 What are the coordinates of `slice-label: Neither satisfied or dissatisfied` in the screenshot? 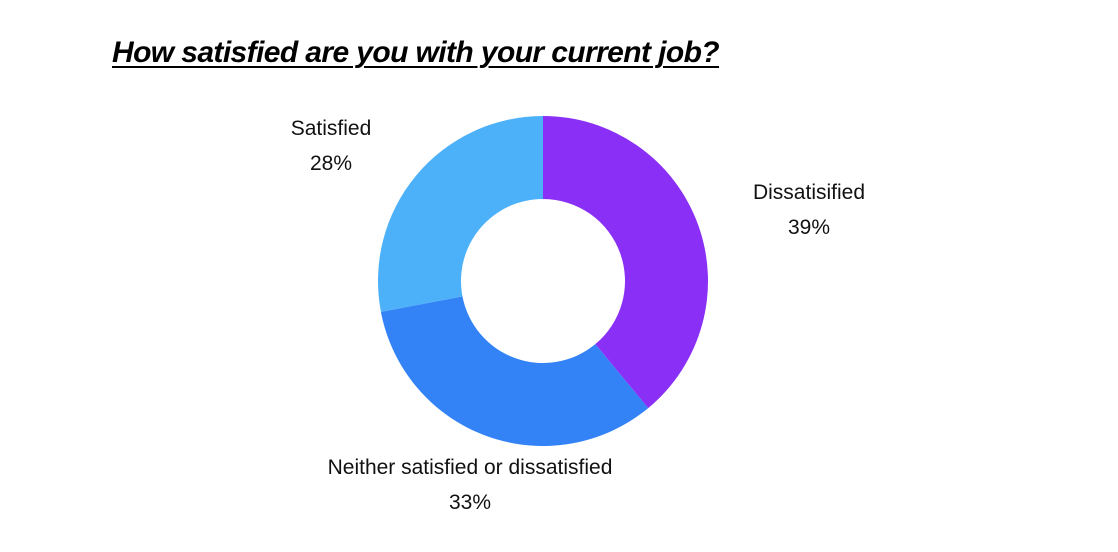 It's located at (470, 467).